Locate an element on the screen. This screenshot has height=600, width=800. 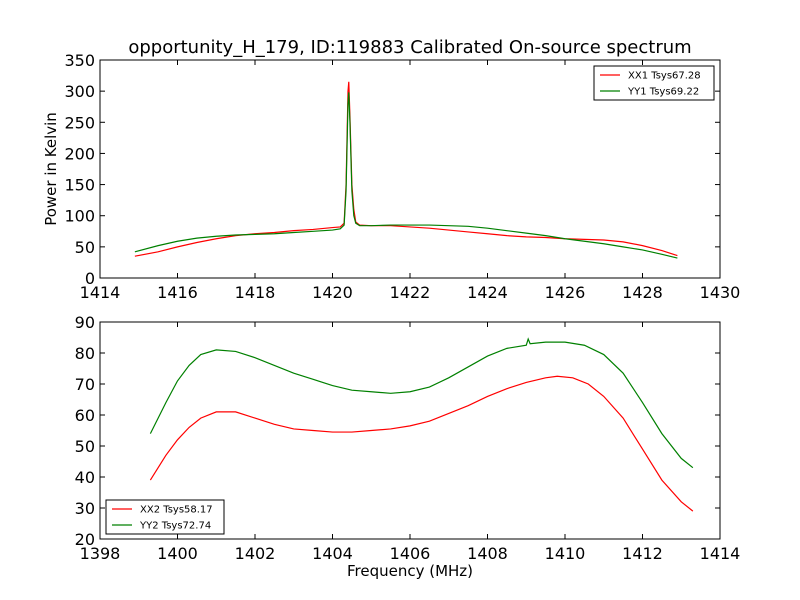
x-tick-label: 1428 is located at coordinates (642, 292).